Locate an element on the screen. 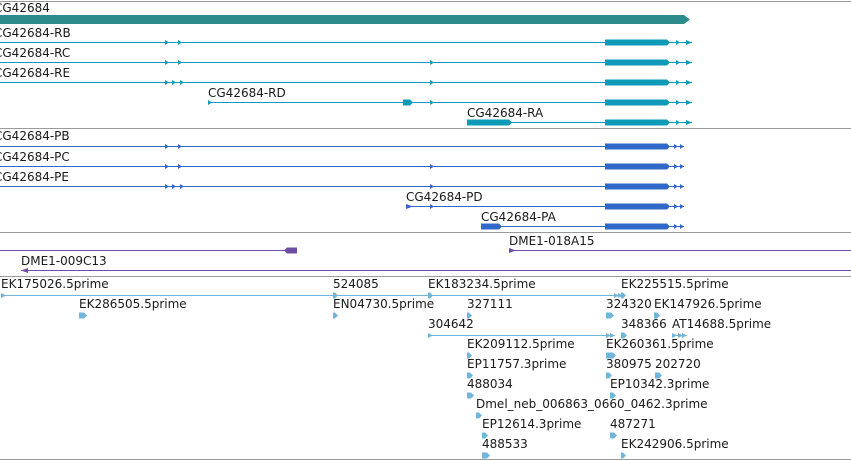 This screenshot has width=851, height=460. est-ek183234-5prime: EK183234.5prime is located at coordinates (482, 288).